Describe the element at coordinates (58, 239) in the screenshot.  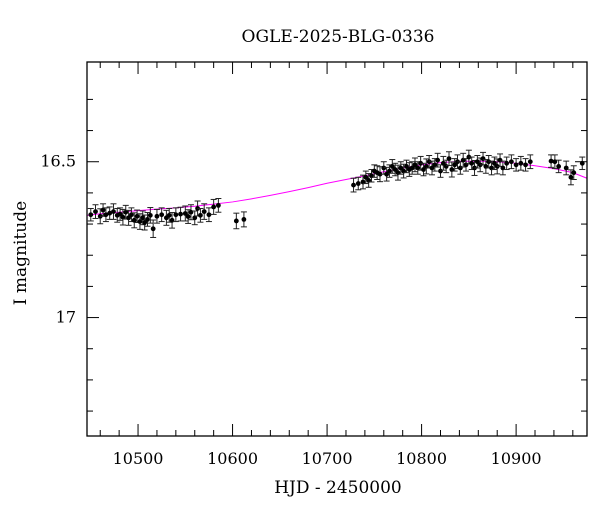
I see `y-tick-labels: 16.5 17` at that location.